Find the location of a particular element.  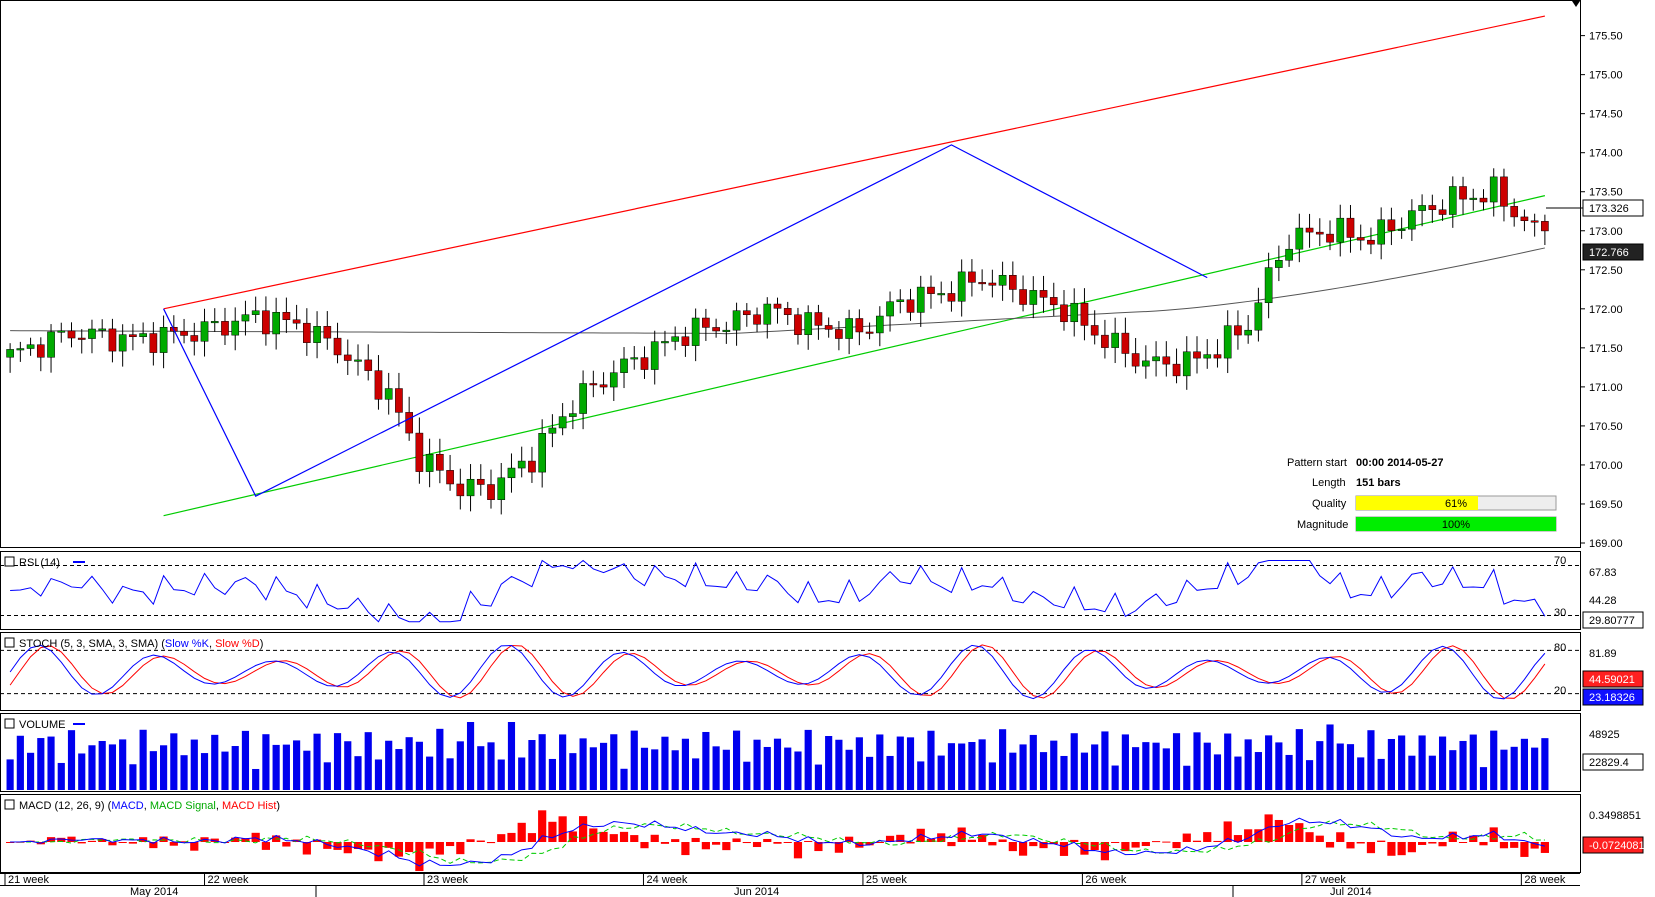

rsi-line is located at coordinates (778, 591).